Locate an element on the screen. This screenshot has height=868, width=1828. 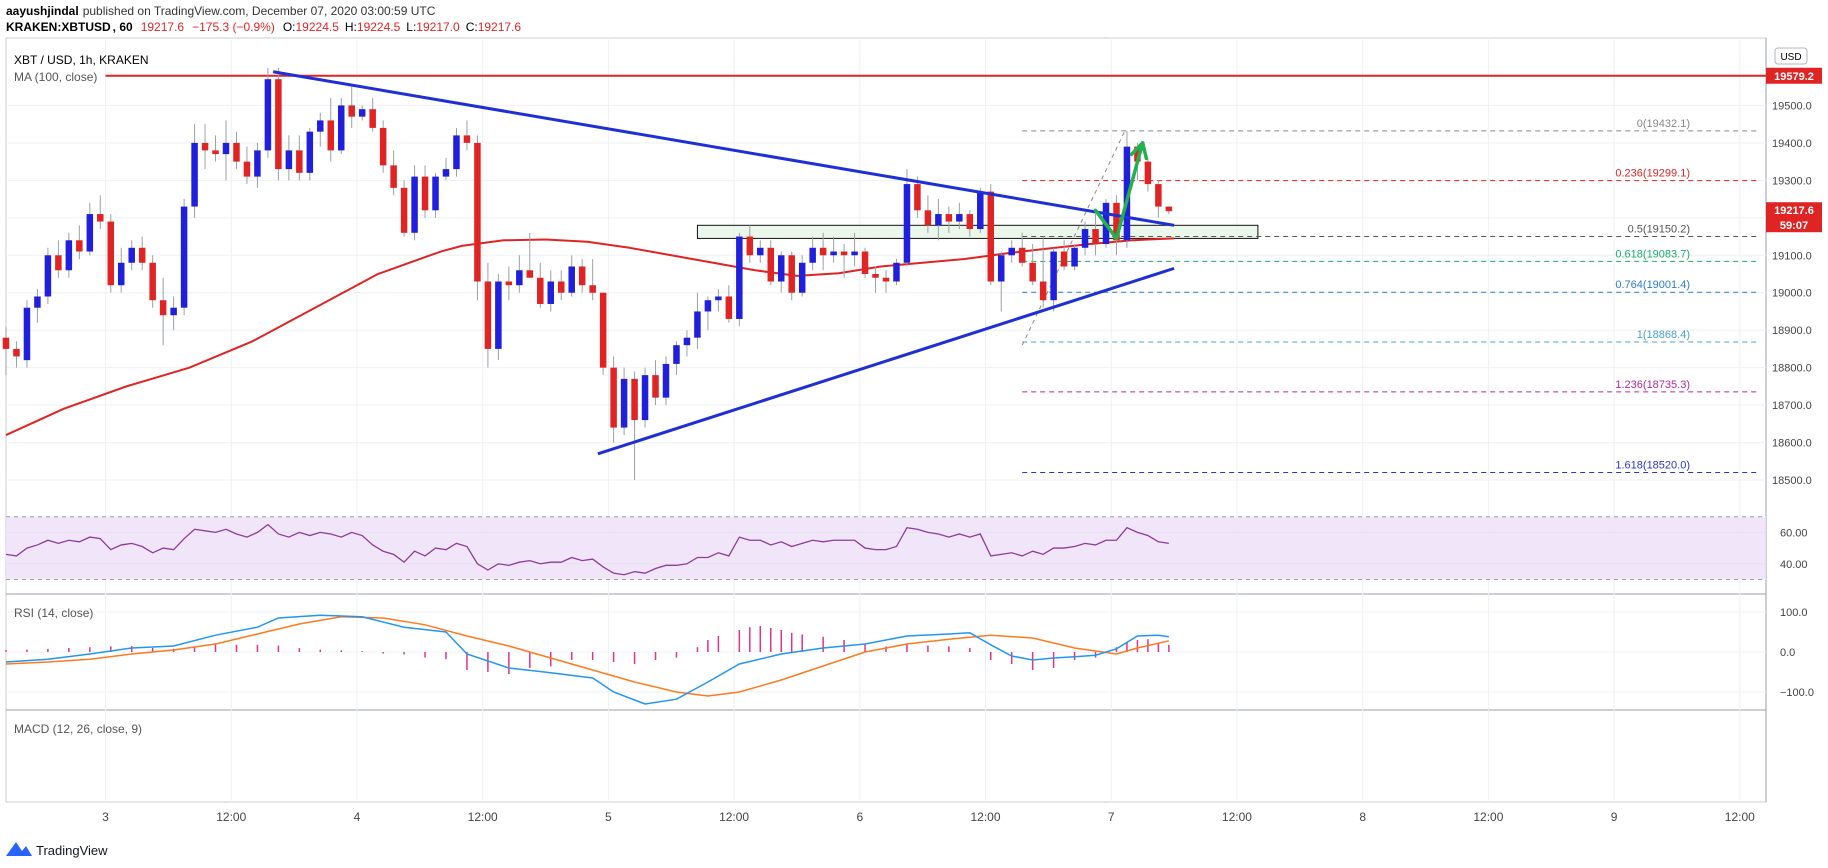
macd-tick-label: −100.0 is located at coordinates (1797, 693).